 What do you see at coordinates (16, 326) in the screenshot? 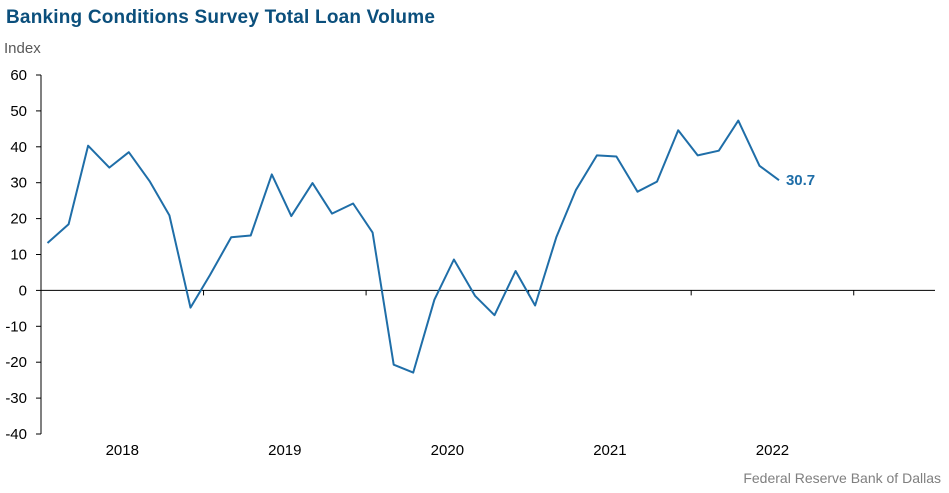
I see `y-tick-label: -10` at bounding box center [16, 326].